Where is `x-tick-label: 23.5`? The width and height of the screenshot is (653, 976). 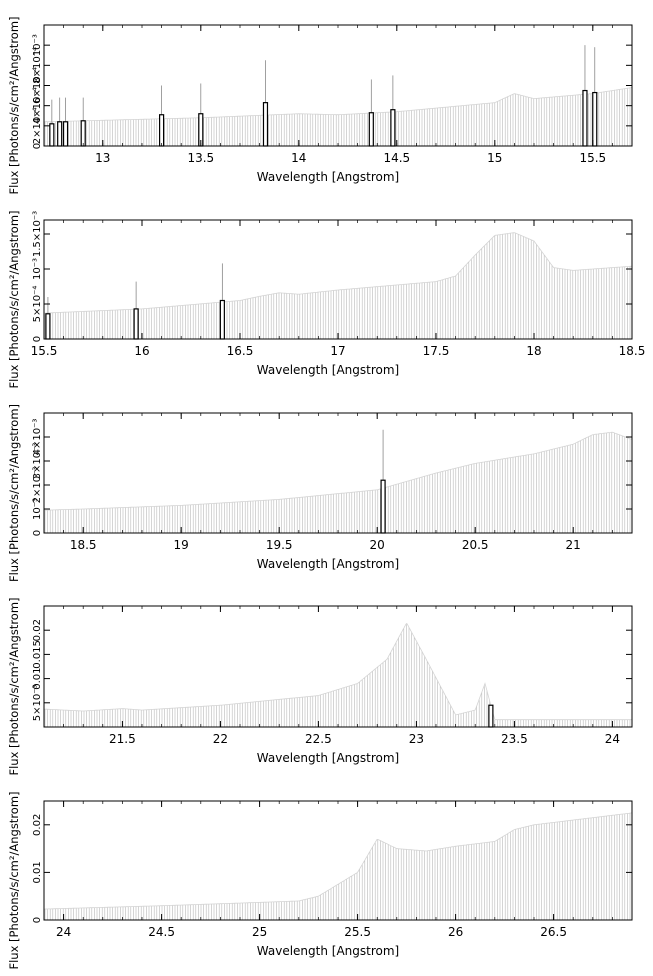 x-tick-label: 23.5 is located at coordinates (514, 739).